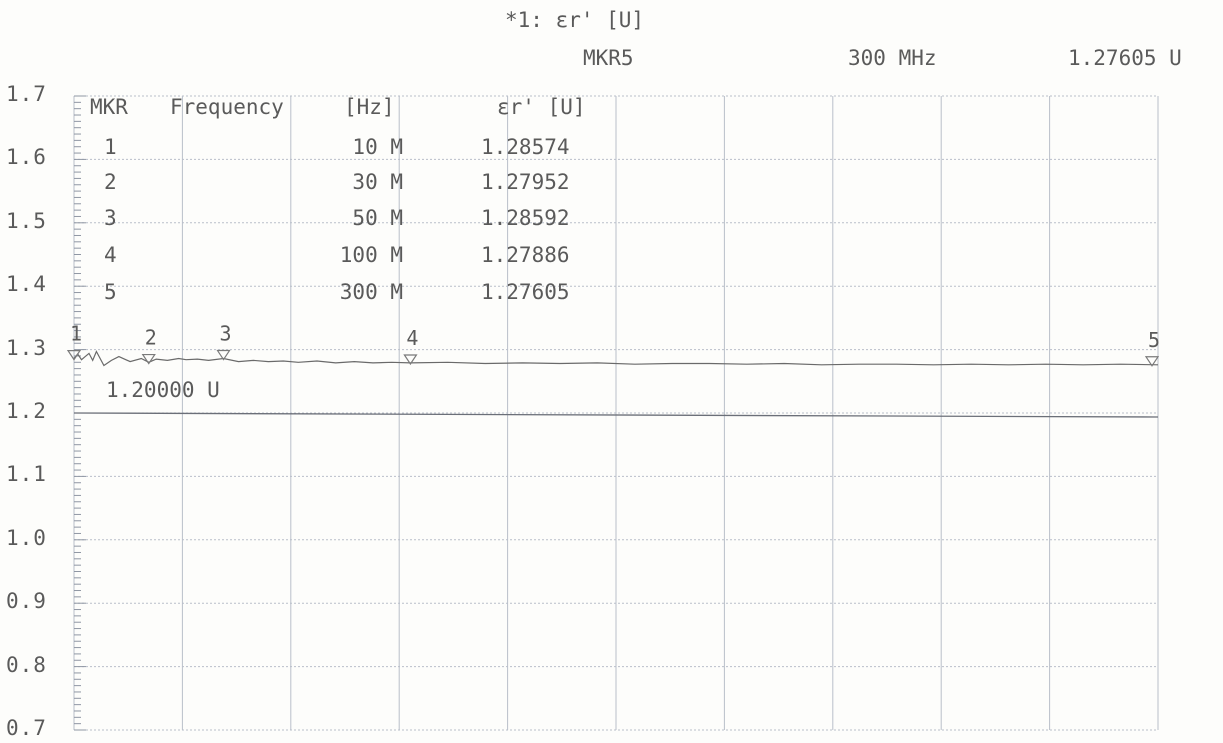 The image size is (1223, 743). Describe the element at coordinates (369, 107) in the screenshot. I see `table-header-unit: [Hz]` at that location.